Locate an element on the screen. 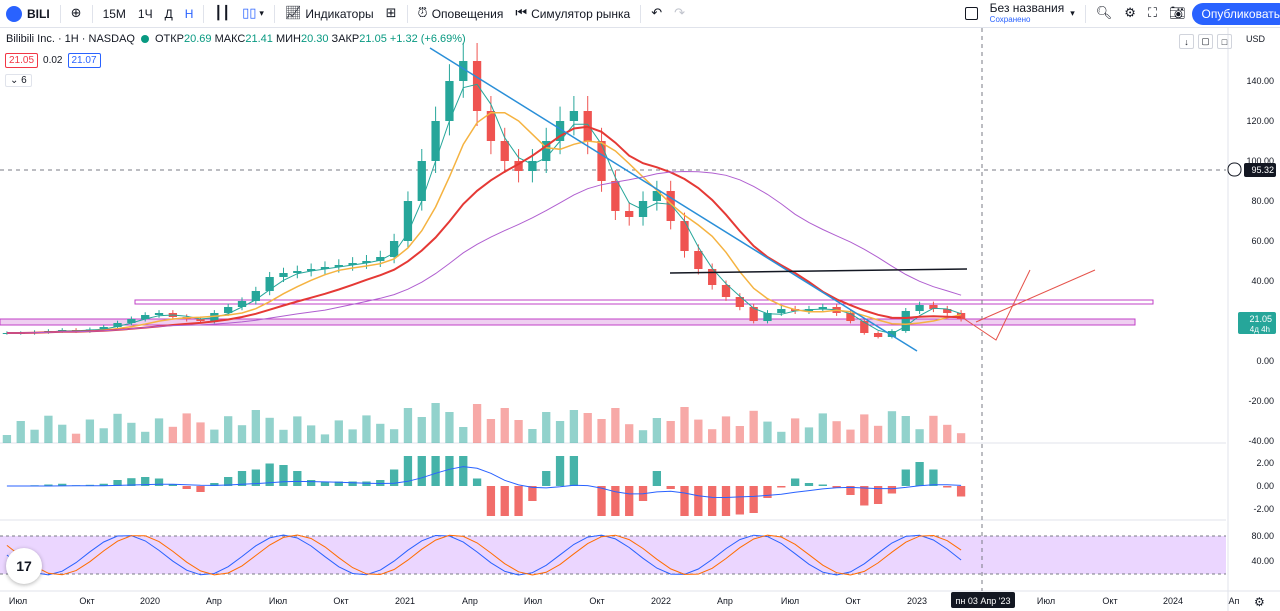  redo-button: ↷ is located at coordinates (679, 14).